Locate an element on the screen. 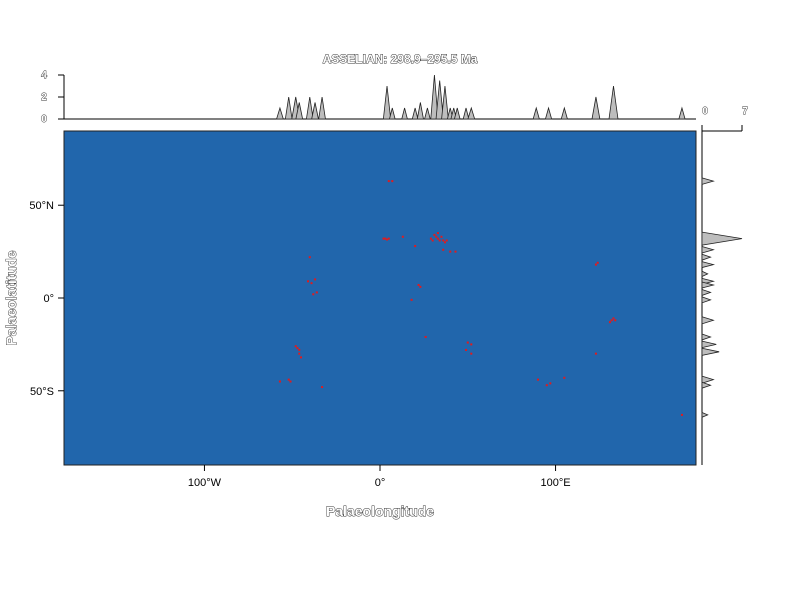 The image size is (800, 600). x-axis-label: Palaeolongitude is located at coordinates (380, 511).